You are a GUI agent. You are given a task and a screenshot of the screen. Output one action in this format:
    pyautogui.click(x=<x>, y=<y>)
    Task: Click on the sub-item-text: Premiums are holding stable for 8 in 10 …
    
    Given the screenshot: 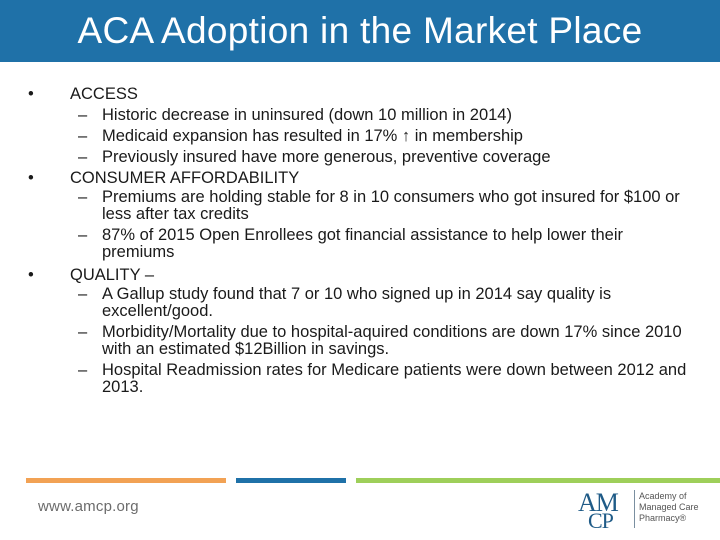 What is the action you would take?
    pyautogui.click(x=391, y=205)
    